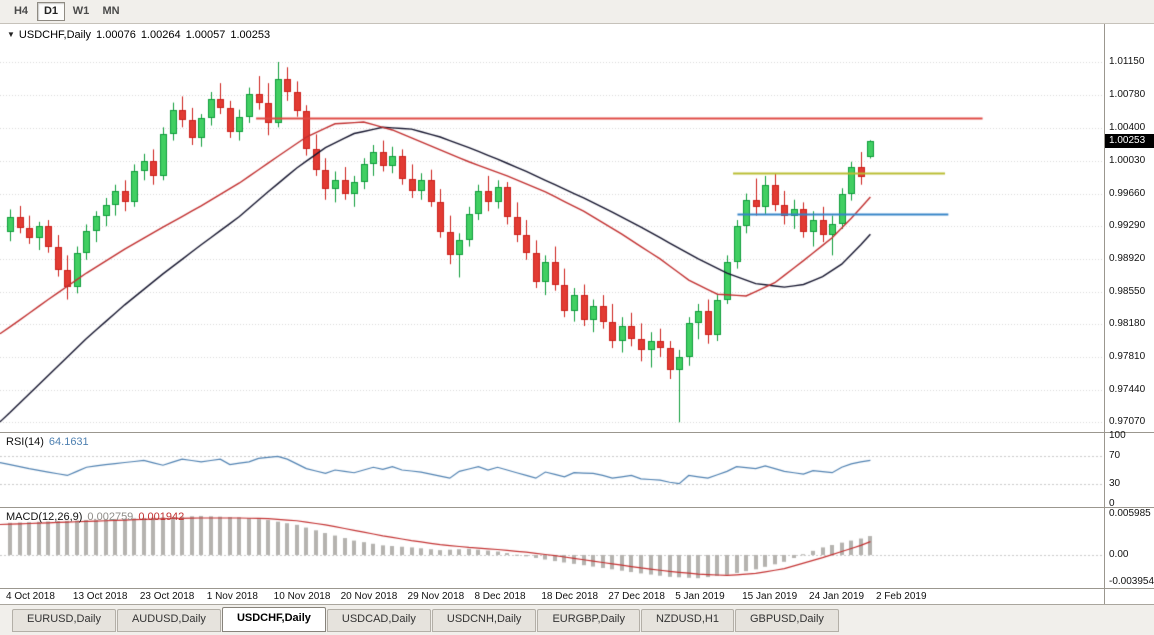  What do you see at coordinates (1131, 581) in the screenshot?
I see `macd-axis-label: -0.003954` at bounding box center [1131, 581].